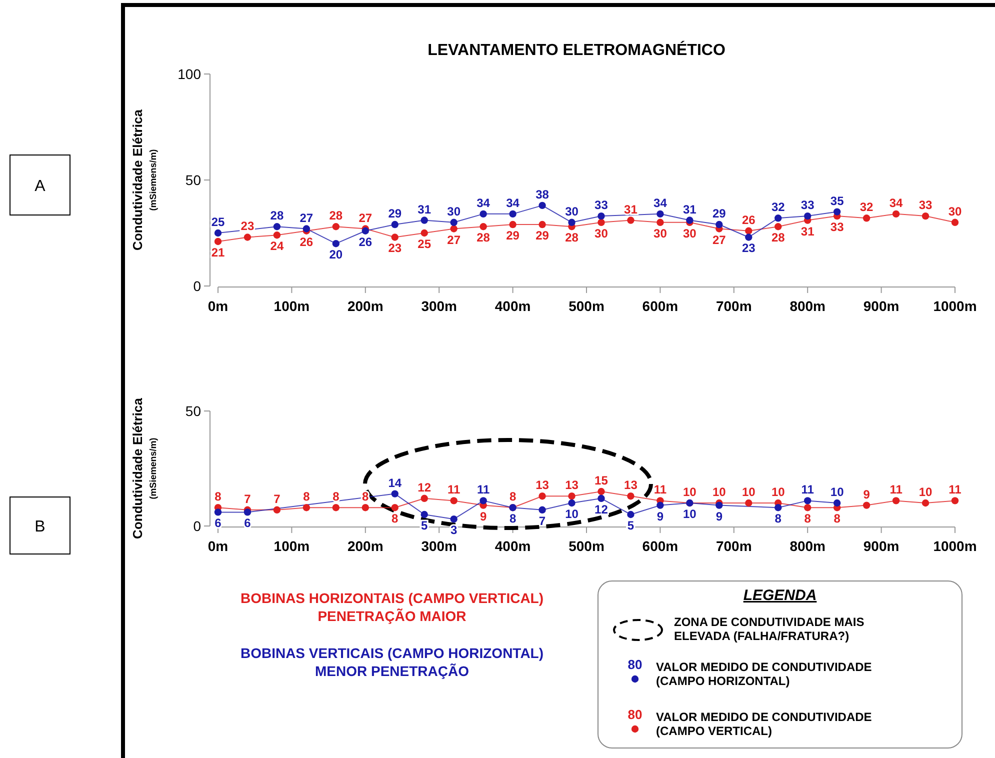 The width and height of the screenshot is (995, 758). Describe the element at coordinates (454, 530) in the screenshot. I see `data-label: 3` at that location.